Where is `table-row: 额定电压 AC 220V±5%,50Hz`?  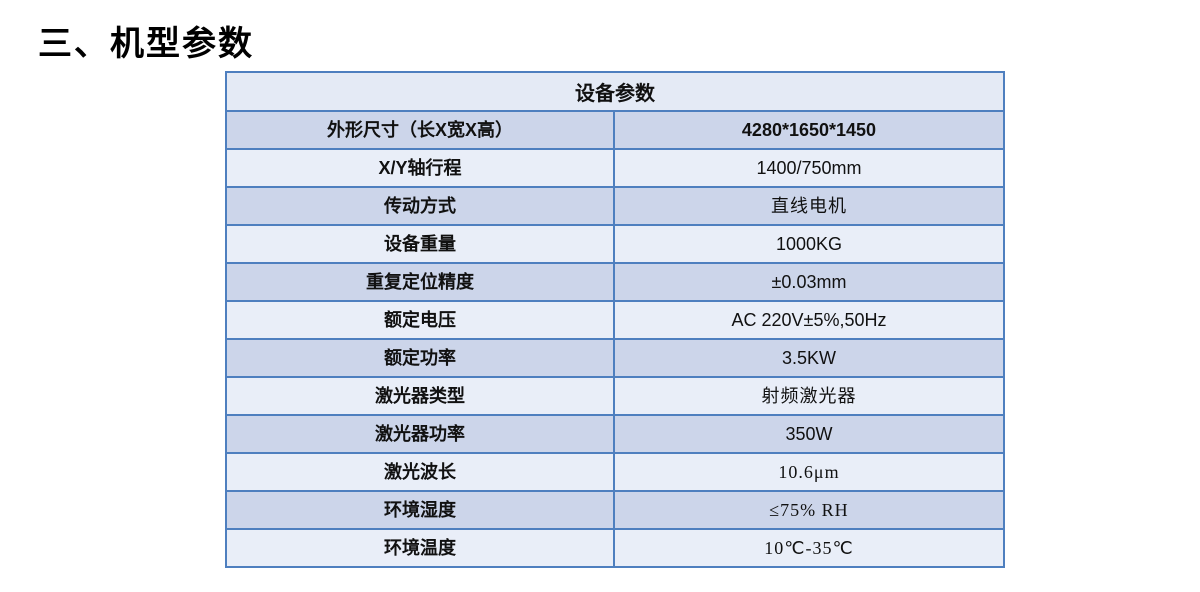
table-row: 额定电压 AC 220V±5%,50Hz is located at coordinates (615, 319).